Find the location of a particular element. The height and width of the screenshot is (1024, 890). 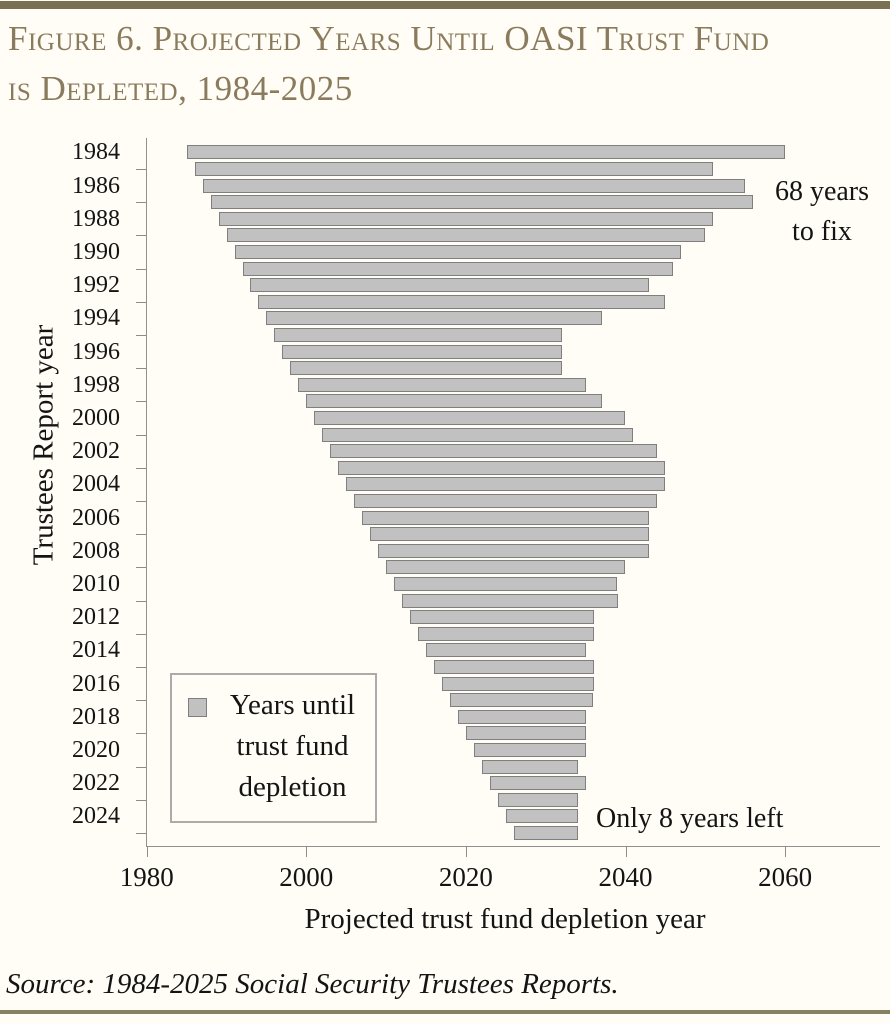

y-tick-label-2010: 2010 is located at coordinates (96, 583).